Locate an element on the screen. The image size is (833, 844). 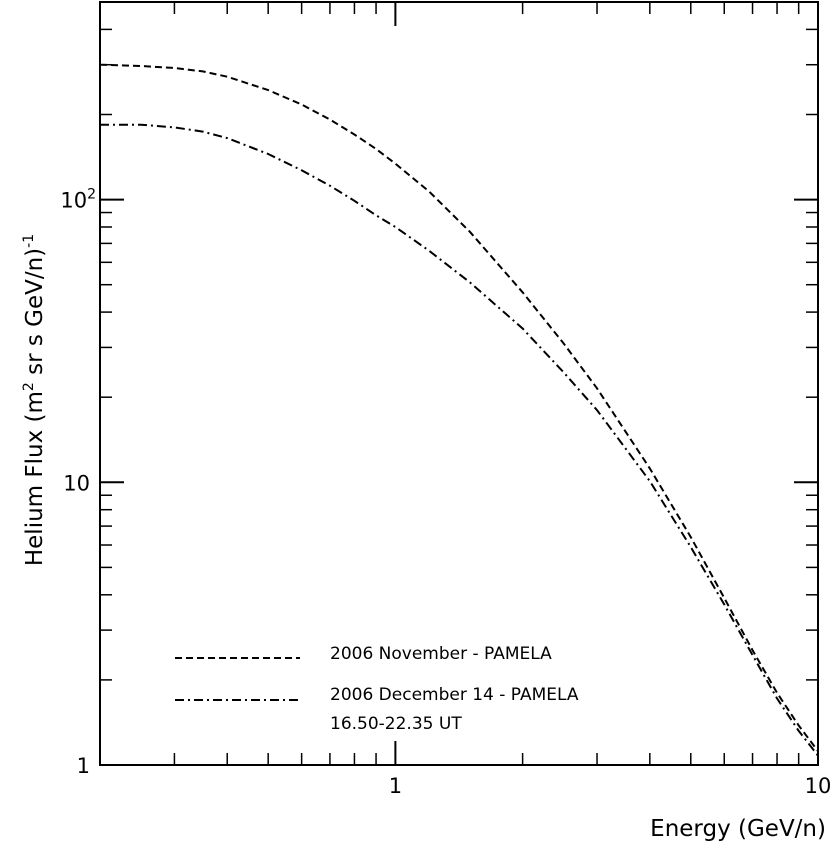
y-axis-title-main: Helium Flux (m is located at coordinates (35, 478).